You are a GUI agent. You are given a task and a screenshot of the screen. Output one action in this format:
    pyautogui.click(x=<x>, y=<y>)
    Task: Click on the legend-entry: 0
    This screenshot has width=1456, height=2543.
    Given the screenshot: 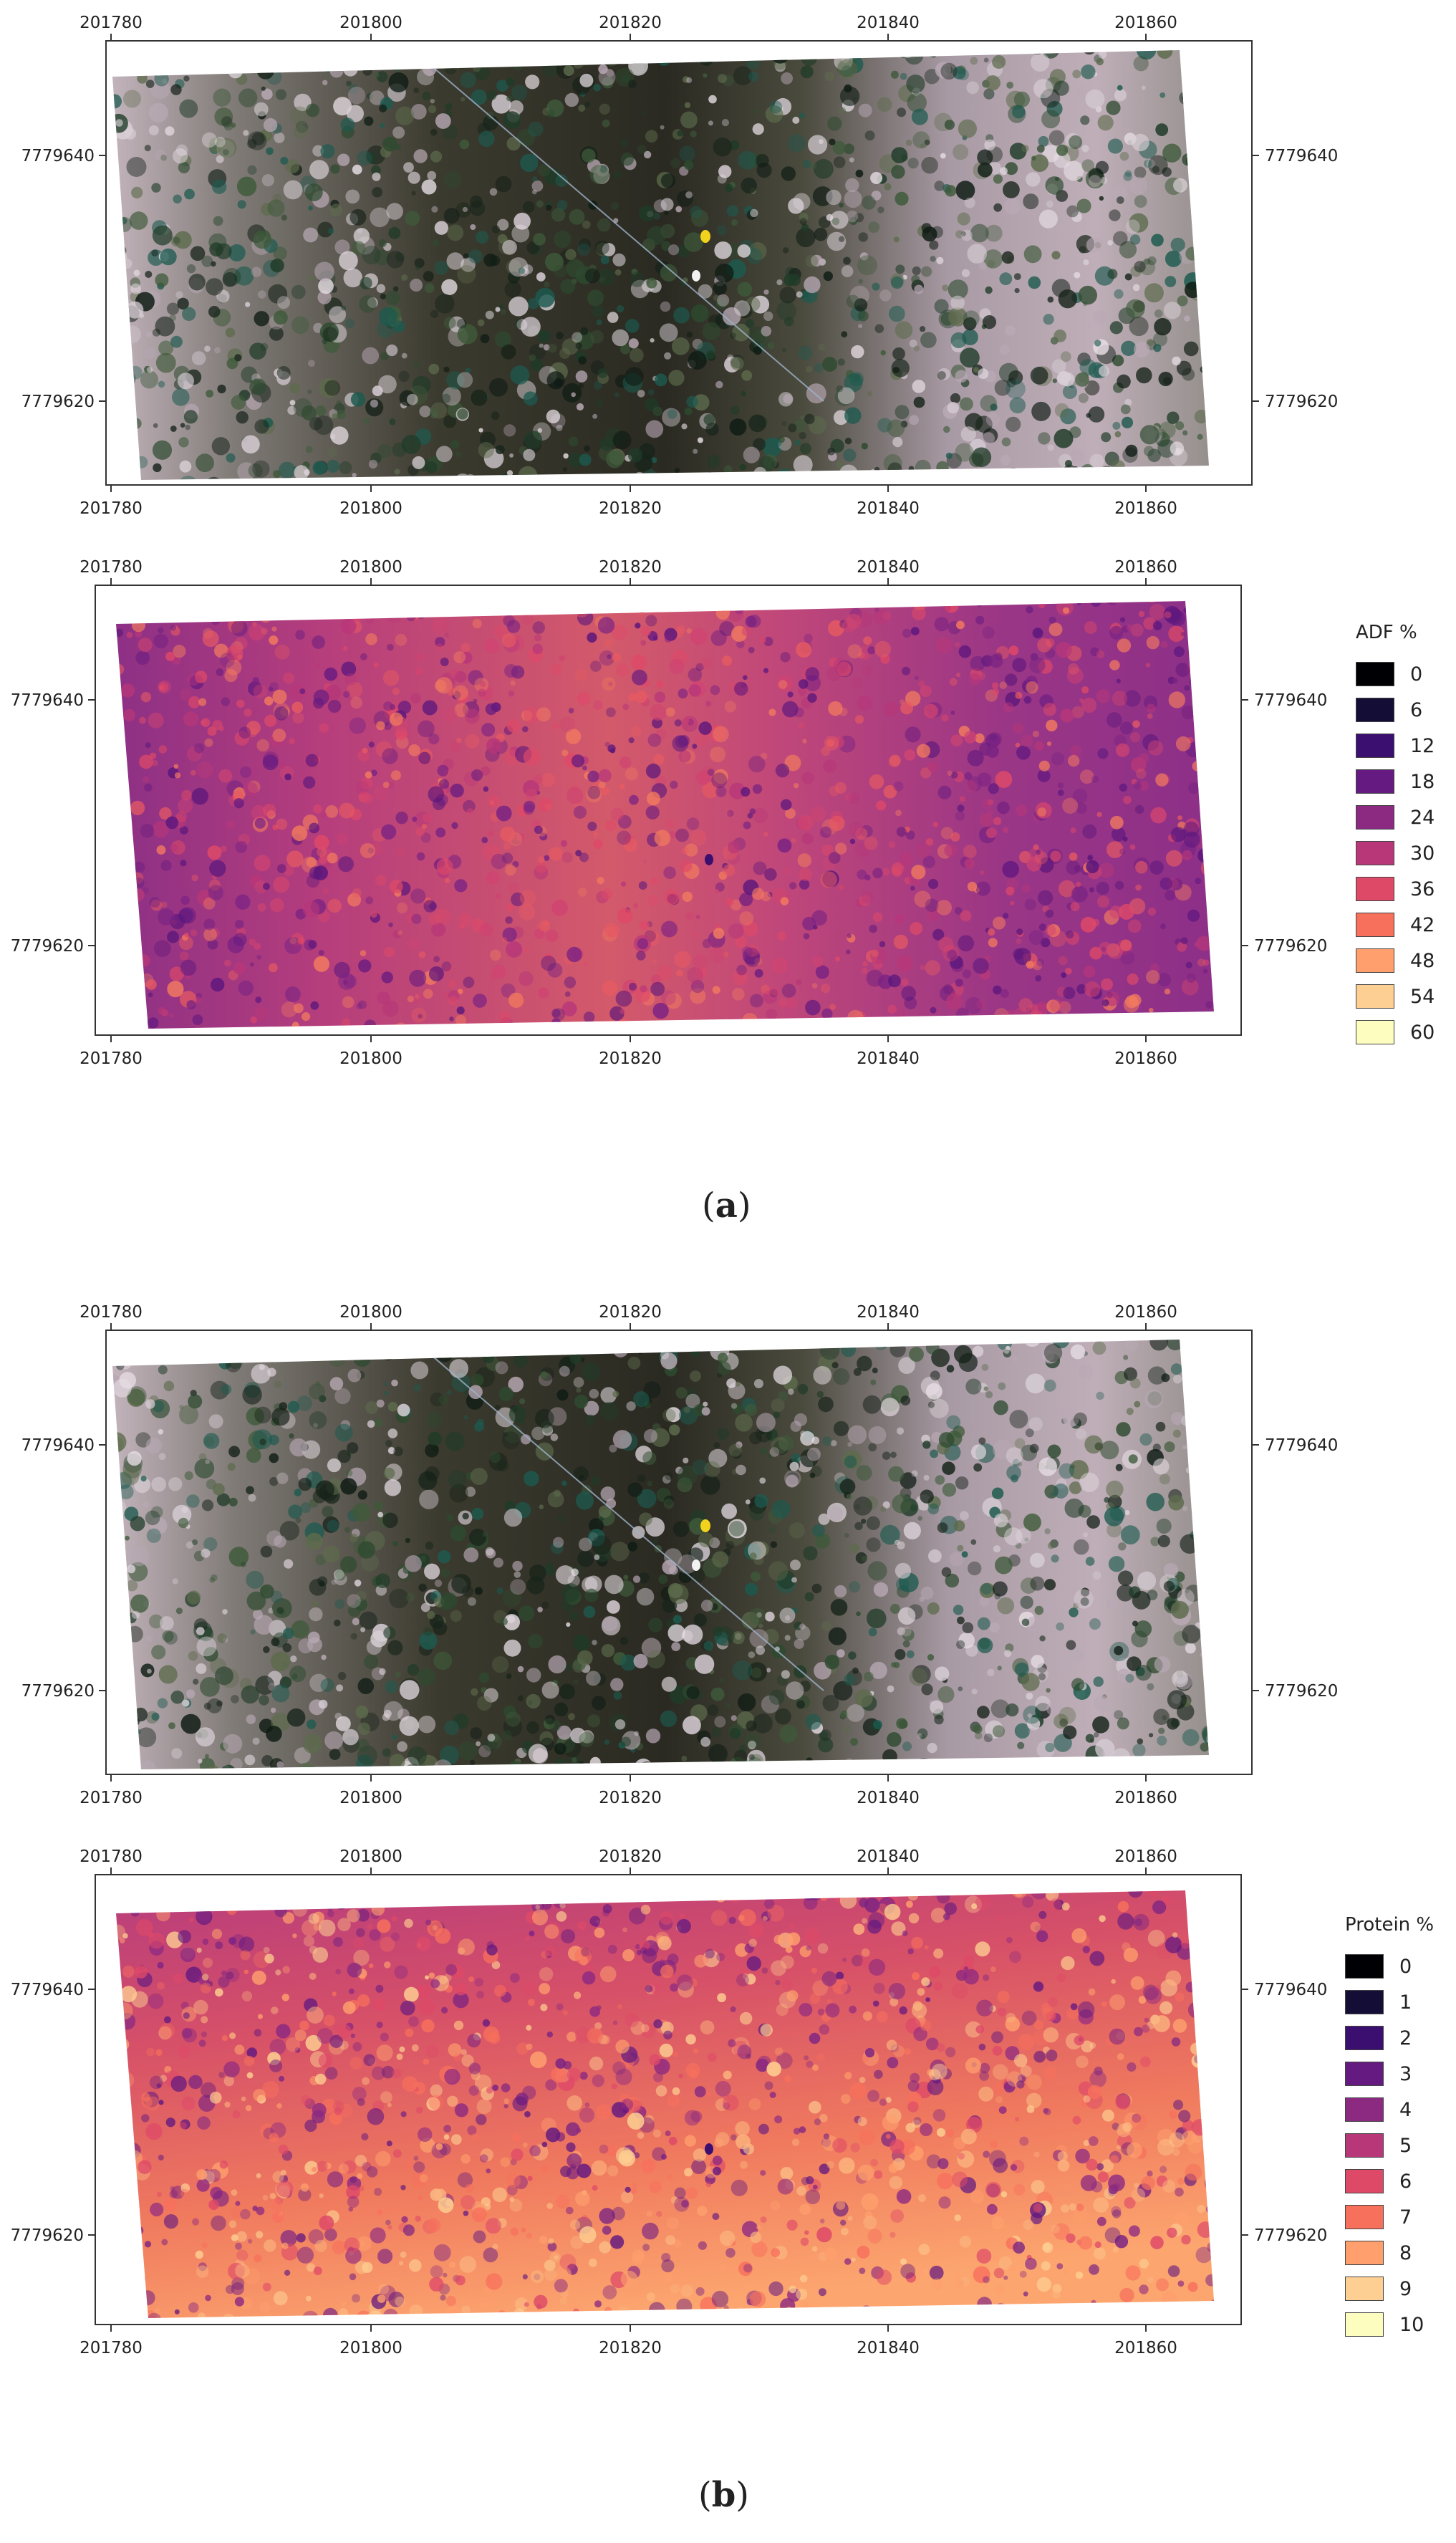 What is the action you would take?
    pyautogui.click(x=1389, y=1966)
    